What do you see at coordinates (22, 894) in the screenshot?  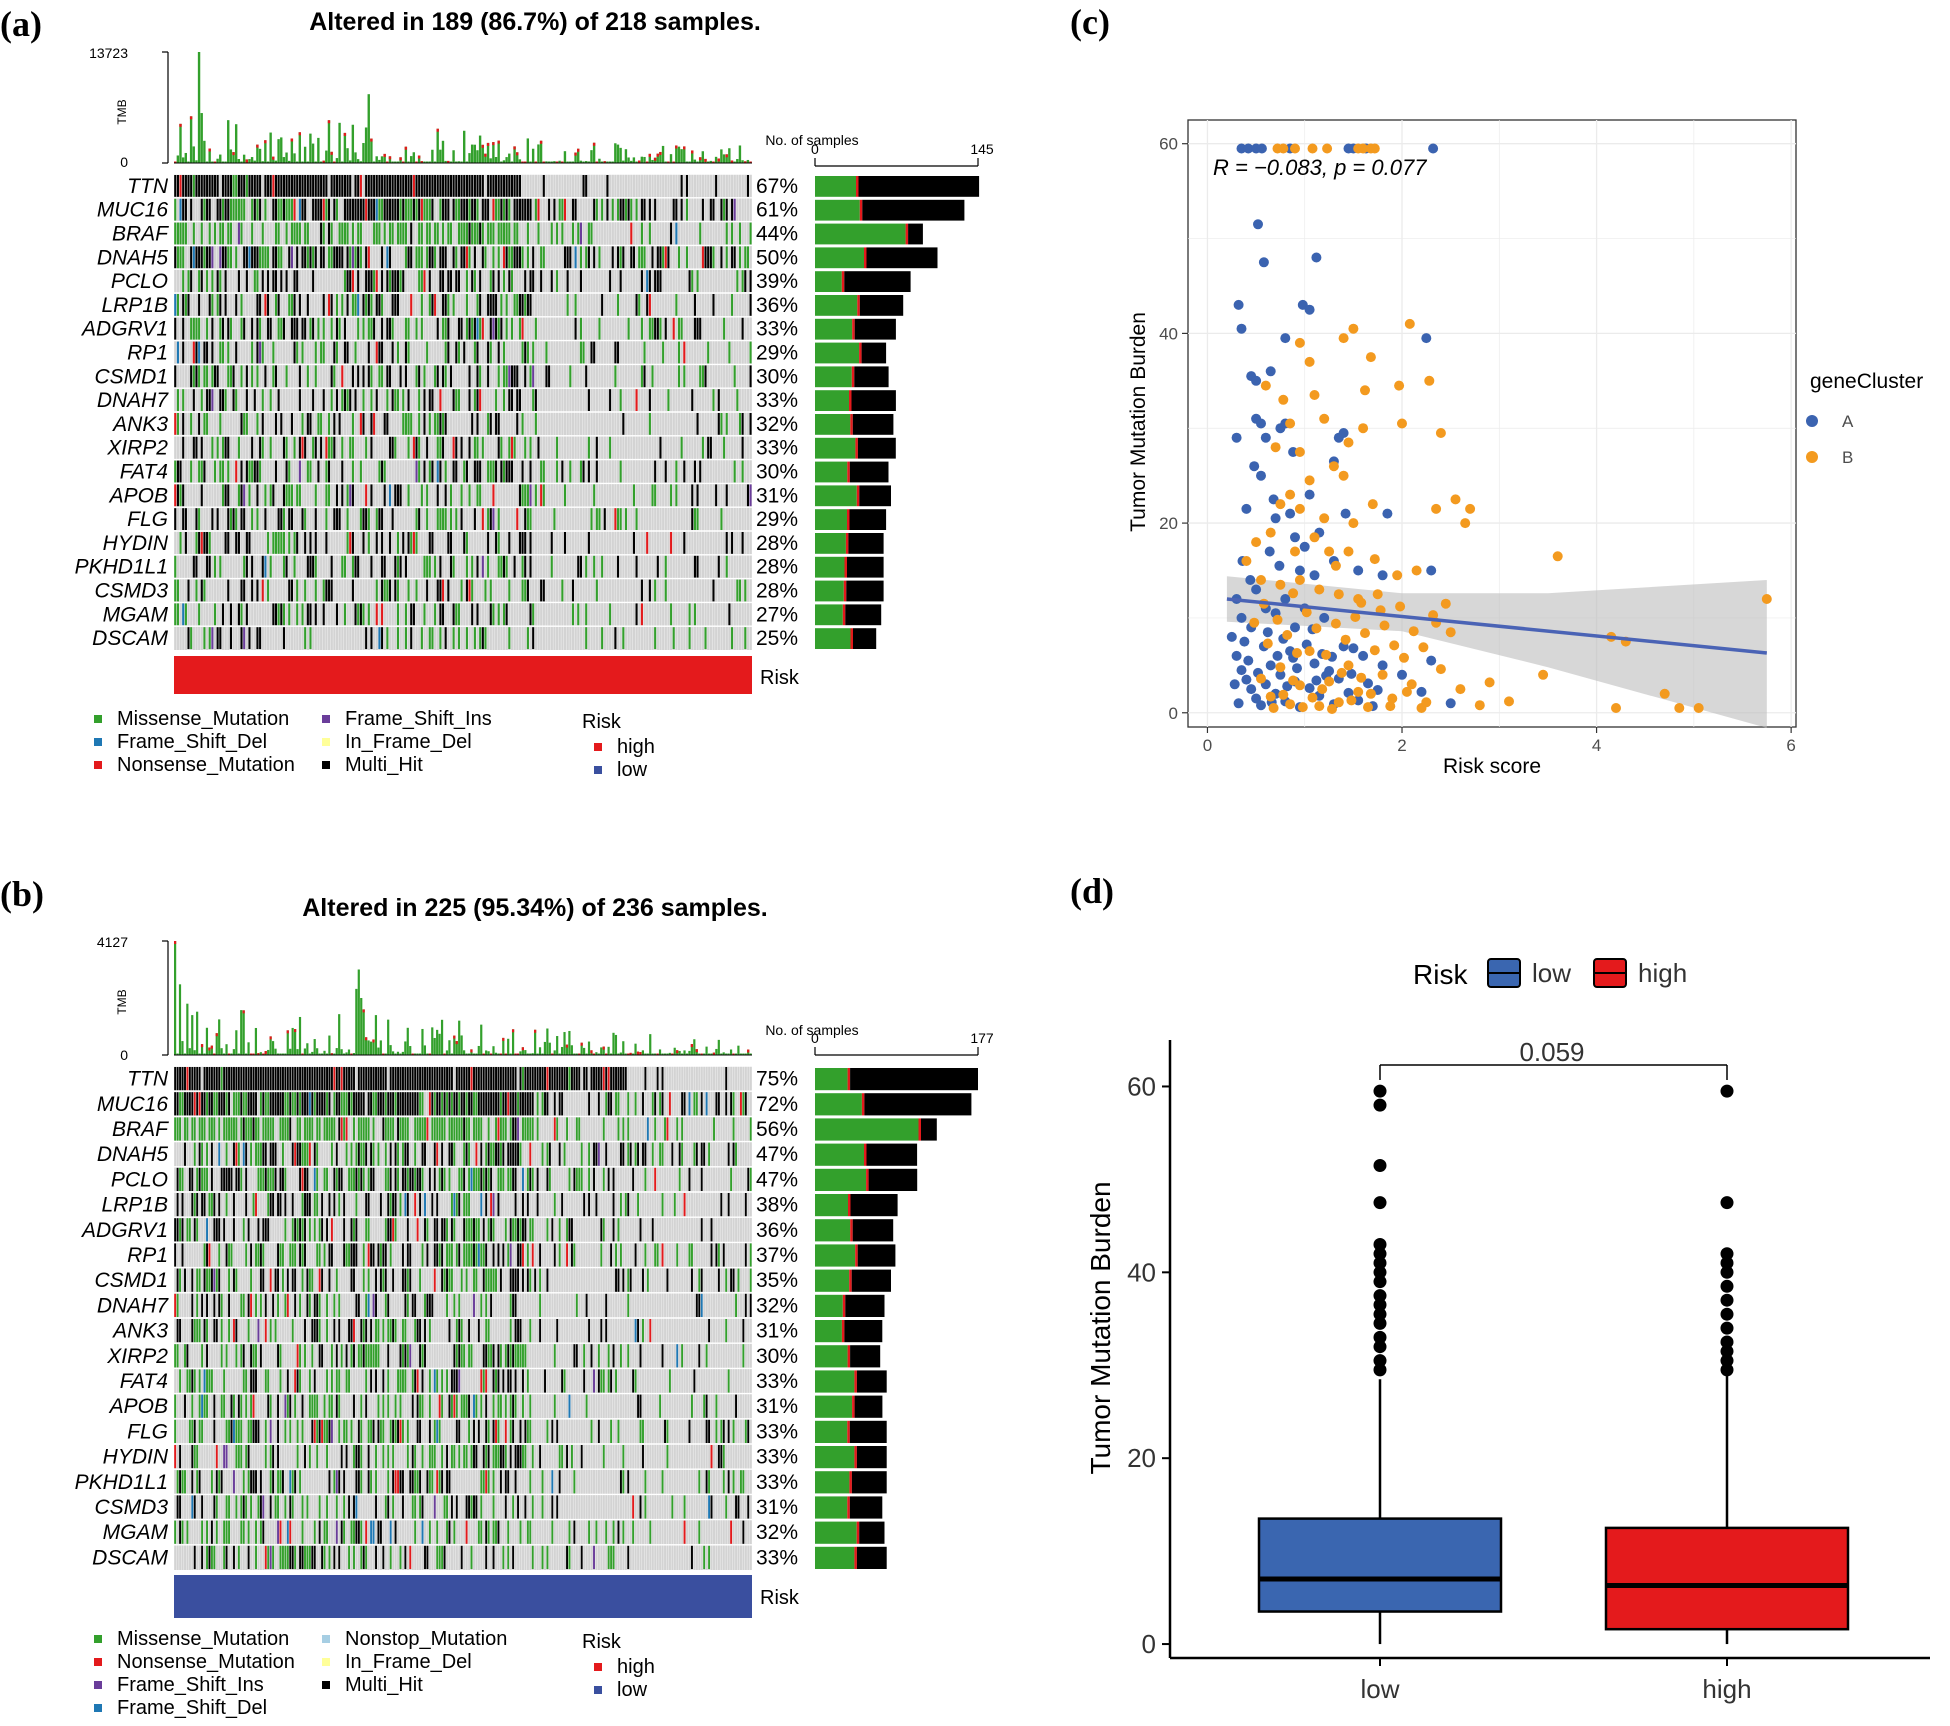 I see `panel-label-b: (b)` at bounding box center [22, 894].